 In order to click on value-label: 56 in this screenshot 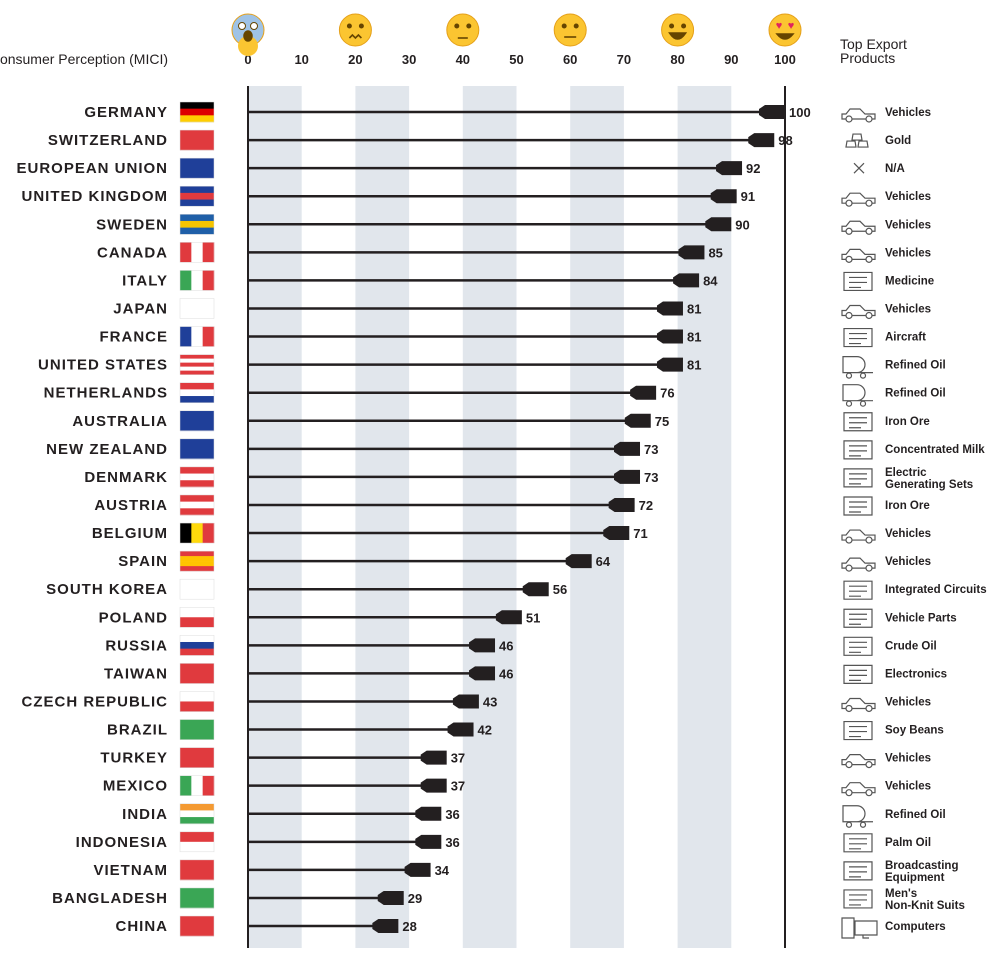, I will do `click(560, 589)`.